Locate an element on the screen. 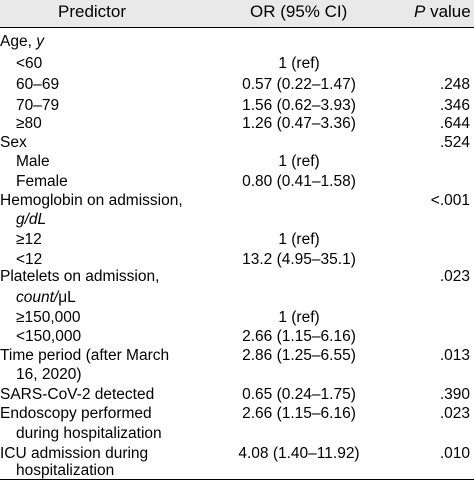 The image size is (474, 481). row-p-endoscopy: .023 is located at coordinates (454, 413).